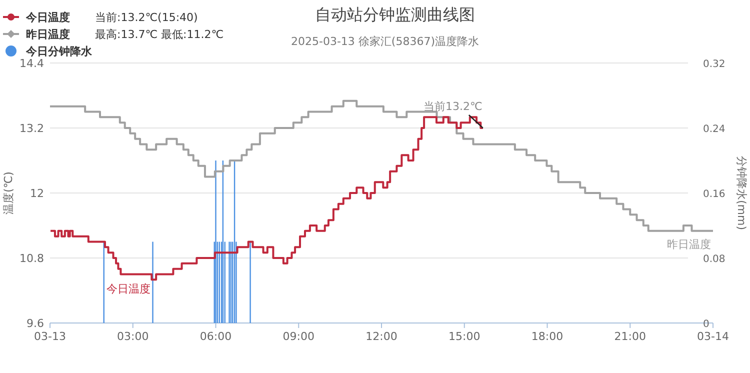 The width and height of the screenshot is (750, 373). Describe the element at coordinates (630, 336) in the screenshot. I see `x-tick-label: 21:00` at that location.